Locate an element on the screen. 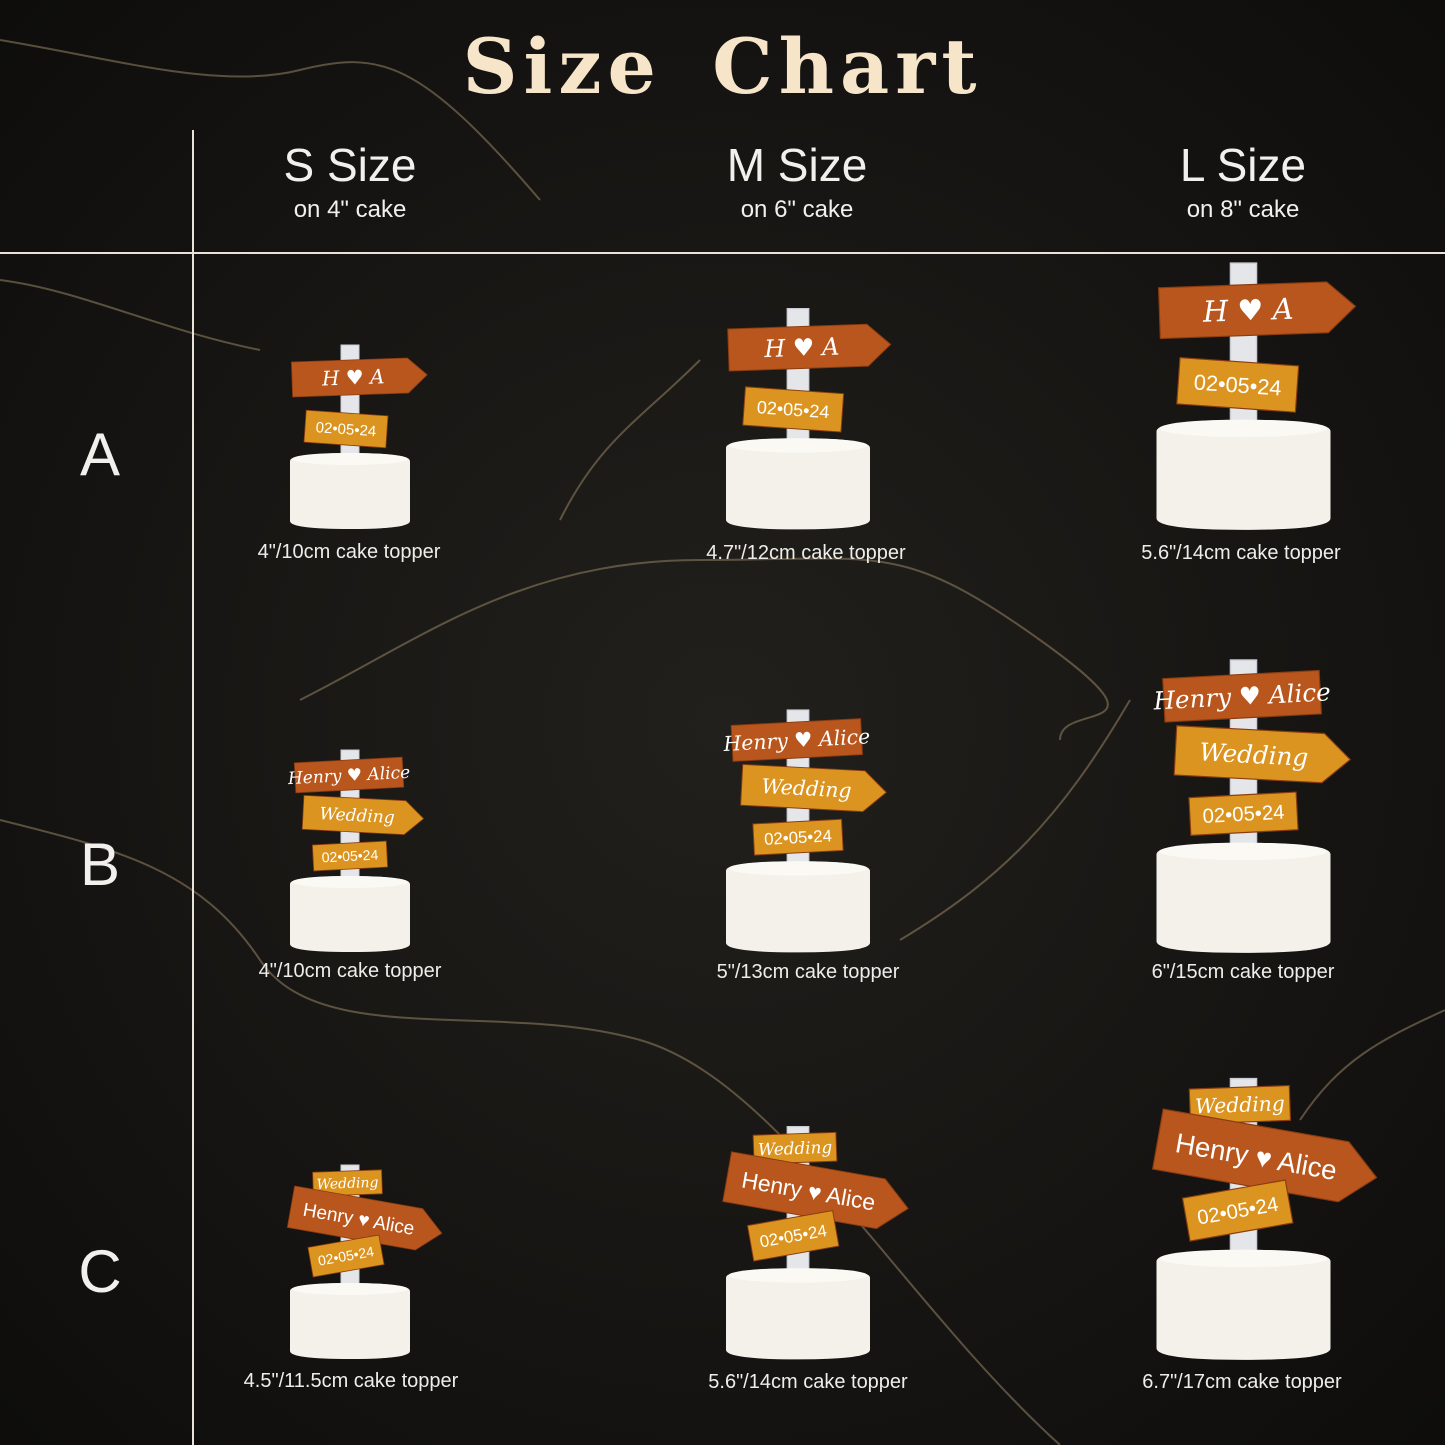 This screenshot has height=1445, width=1445. size-caption: 5"/13cm cake topper is located at coordinates (808, 972).